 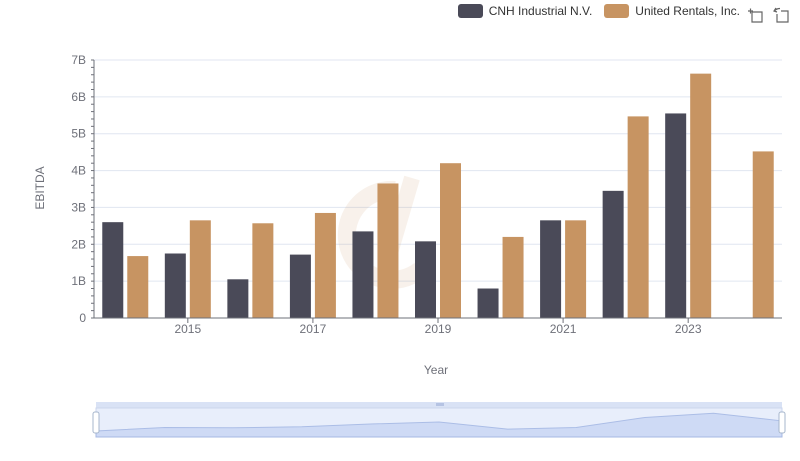 I want to click on legend: CNH Industrial N.V. United Rentals, Inc., so click(x=598, y=11).